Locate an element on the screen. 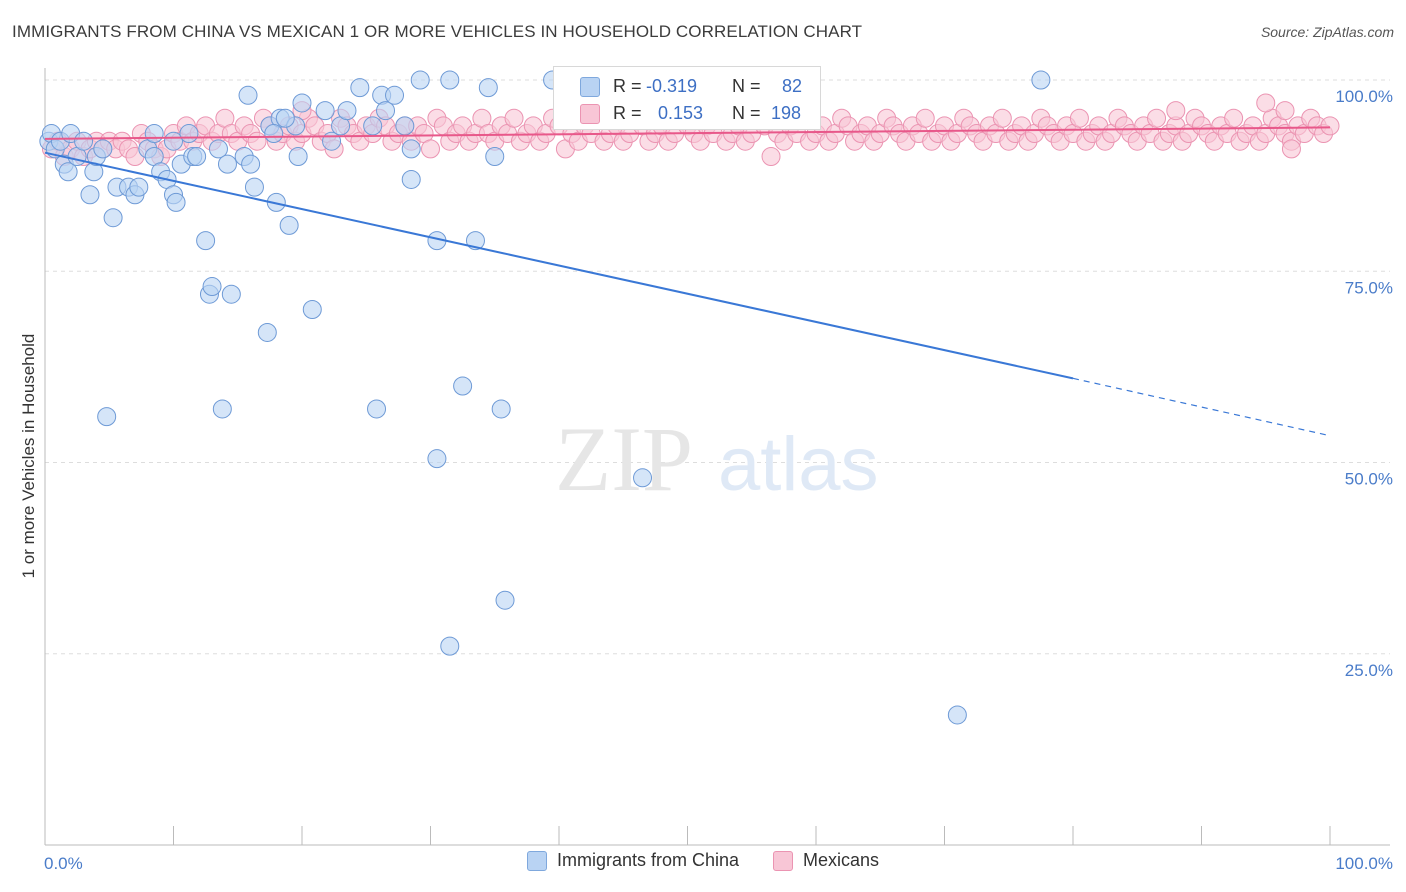  watermark: ZIP atlas is located at coordinates (717, 459).